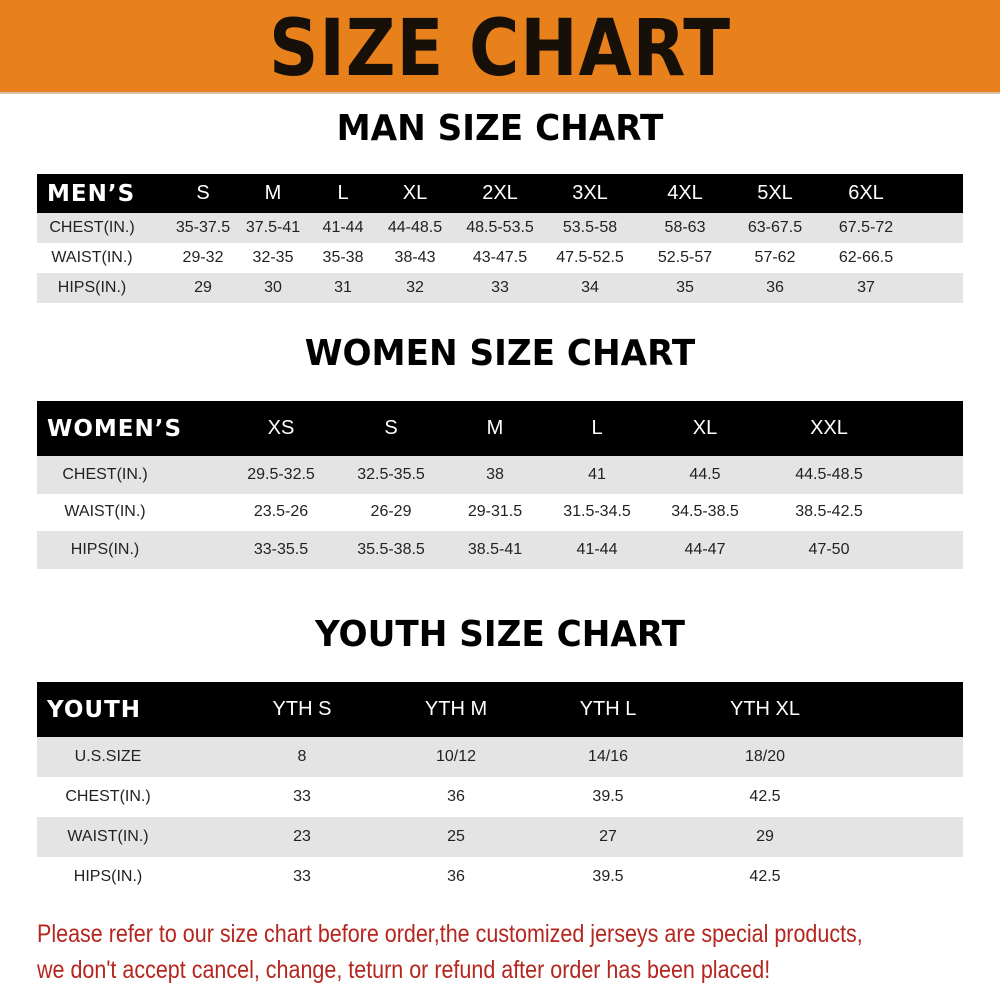 This screenshot has height=1000, width=1000. I want to click on size-value: 32-35, so click(273, 257).